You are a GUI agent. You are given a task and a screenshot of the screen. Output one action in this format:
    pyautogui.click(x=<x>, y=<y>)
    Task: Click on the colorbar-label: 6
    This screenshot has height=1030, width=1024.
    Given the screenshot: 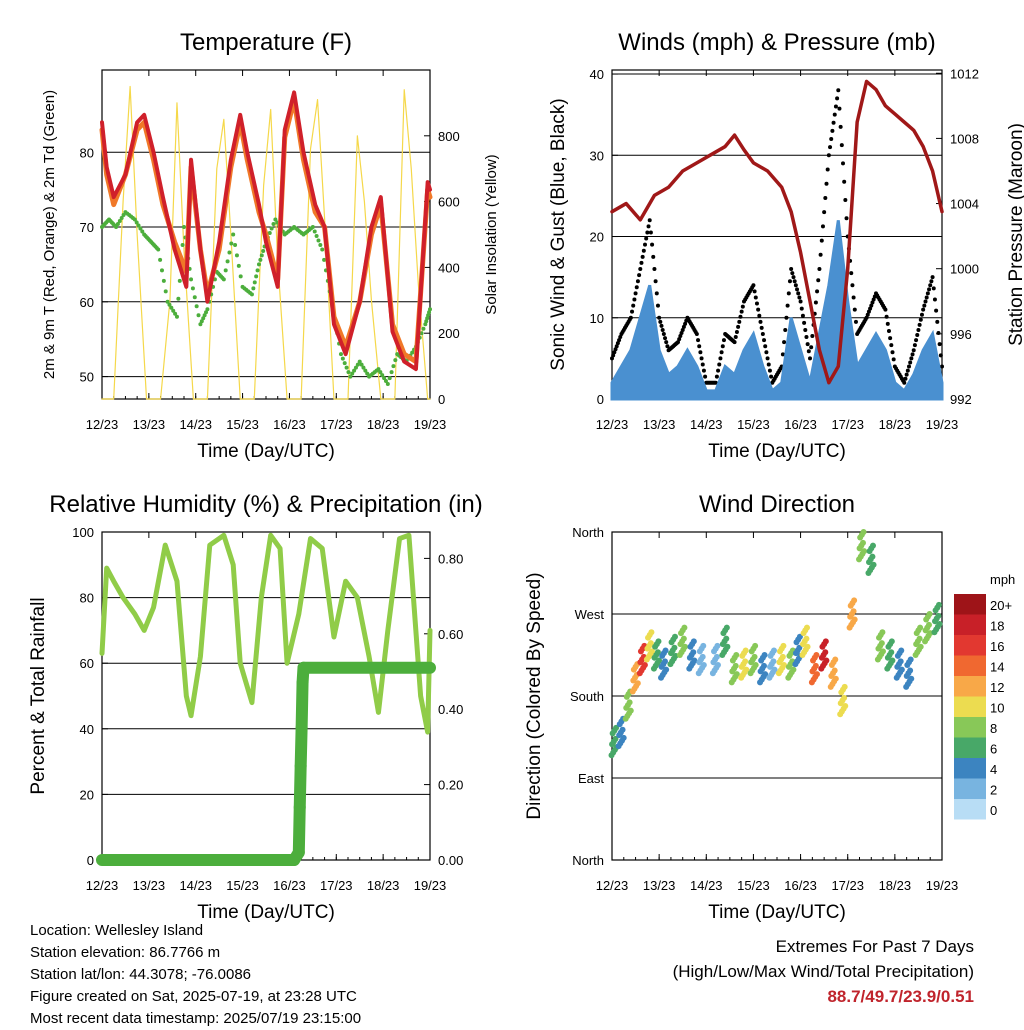 What is the action you would take?
    pyautogui.click(x=993, y=749)
    